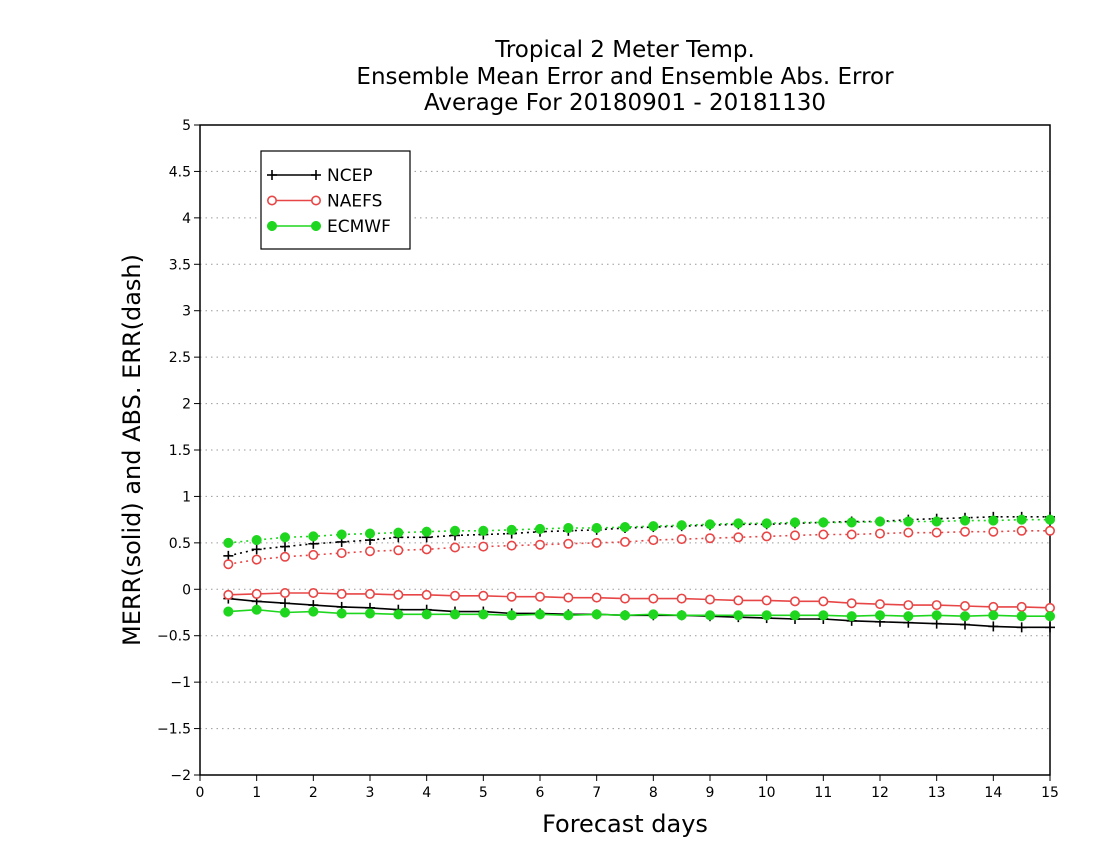 The image size is (1100, 850). What do you see at coordinates (993, 793) in the screenshot?
I see `x-tick-label: 14` at bounding box center [993, 793].